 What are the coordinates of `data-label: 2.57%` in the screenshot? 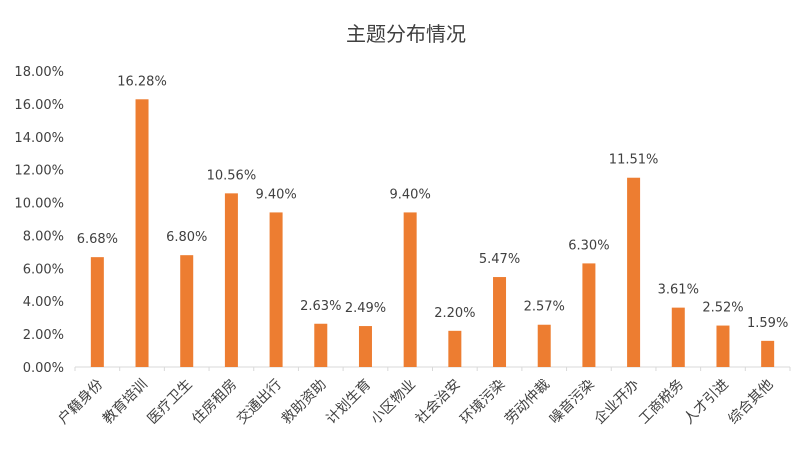 It's located at (544, 307).